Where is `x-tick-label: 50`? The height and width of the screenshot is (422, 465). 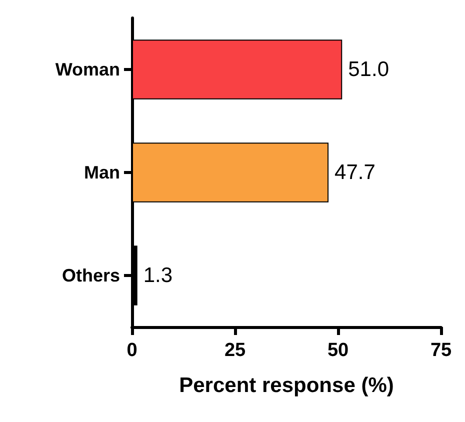 x-tick-label: 50 is located at coordinates (338, 350).